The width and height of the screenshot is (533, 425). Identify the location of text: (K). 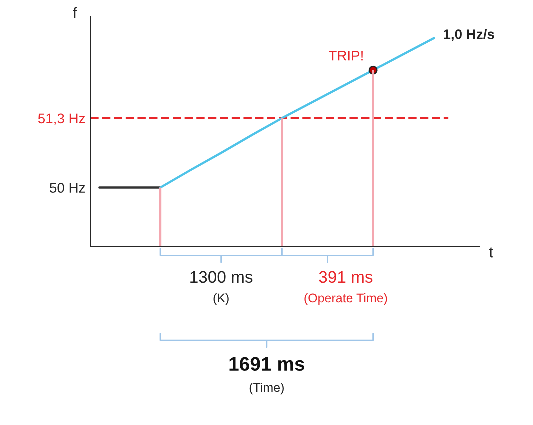
(221, 299).